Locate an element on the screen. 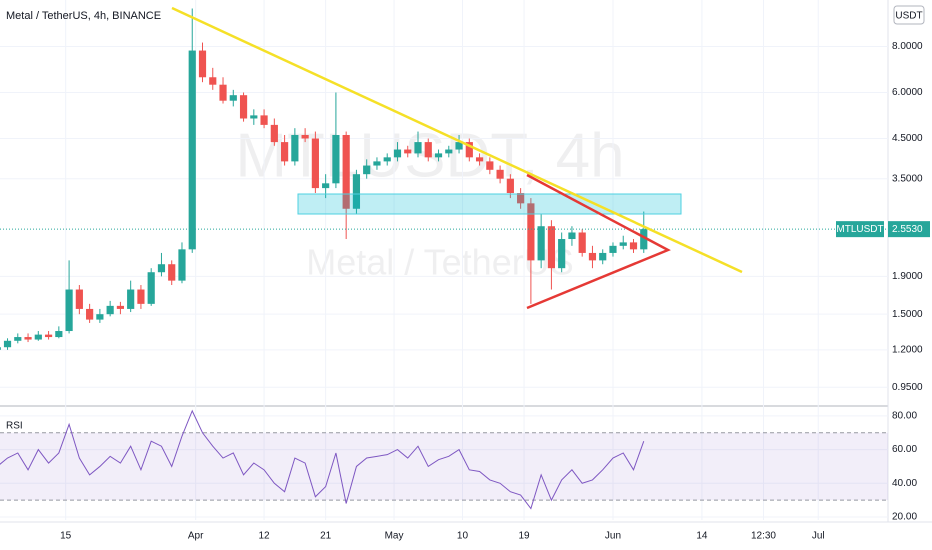  rsi-band is located at coordinates (444, 466).